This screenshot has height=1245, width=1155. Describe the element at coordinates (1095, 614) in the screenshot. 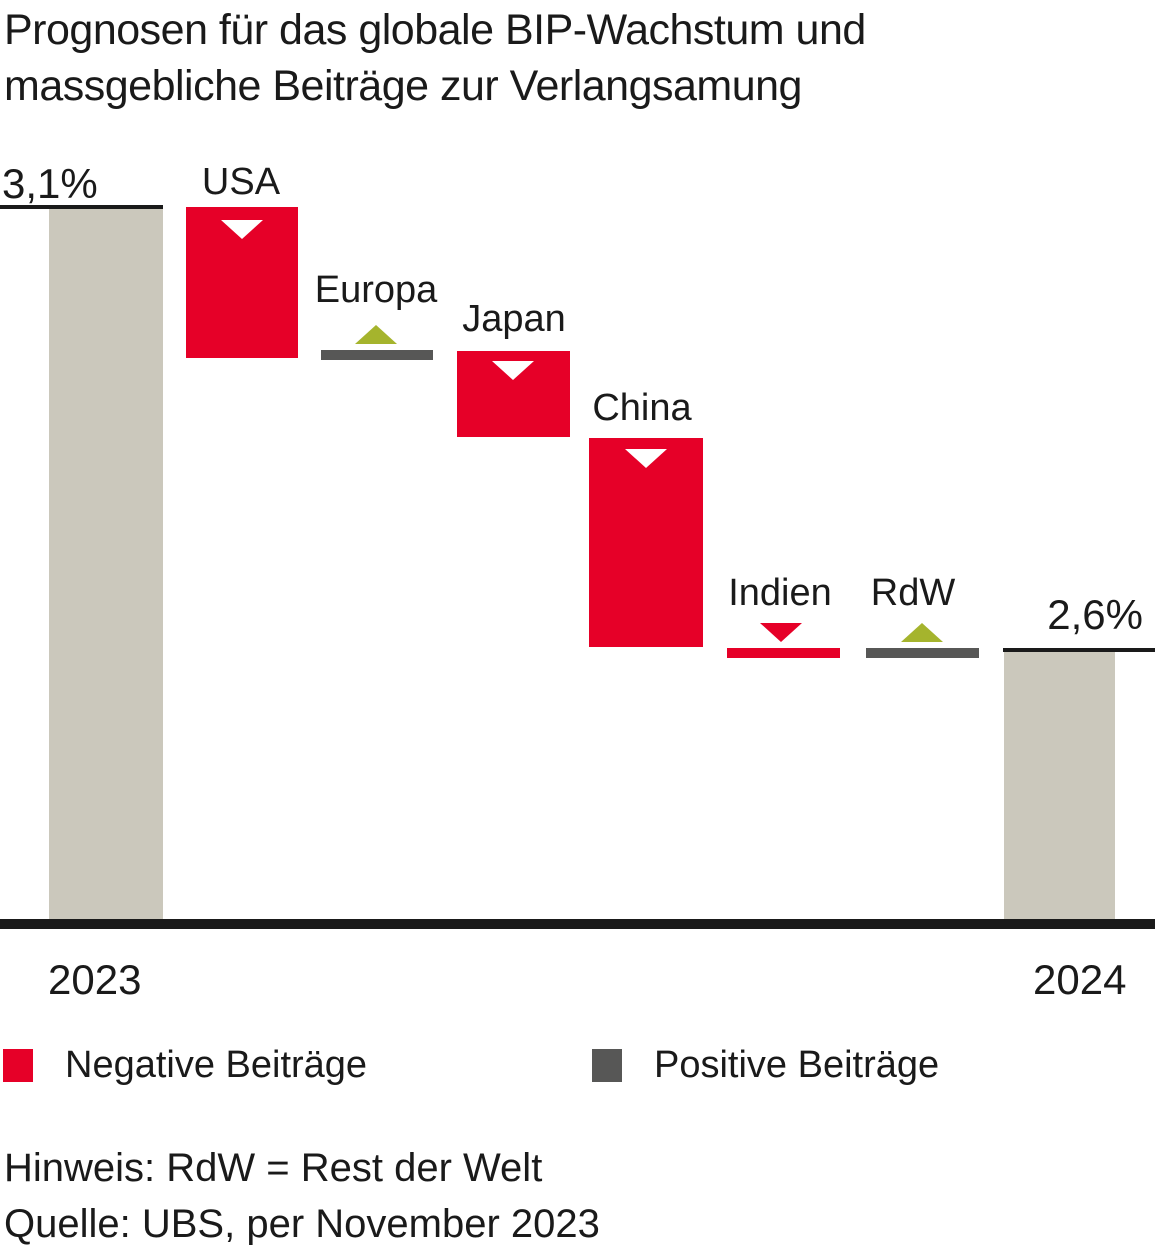

I see `end-value-label: 2,6%` at that location.